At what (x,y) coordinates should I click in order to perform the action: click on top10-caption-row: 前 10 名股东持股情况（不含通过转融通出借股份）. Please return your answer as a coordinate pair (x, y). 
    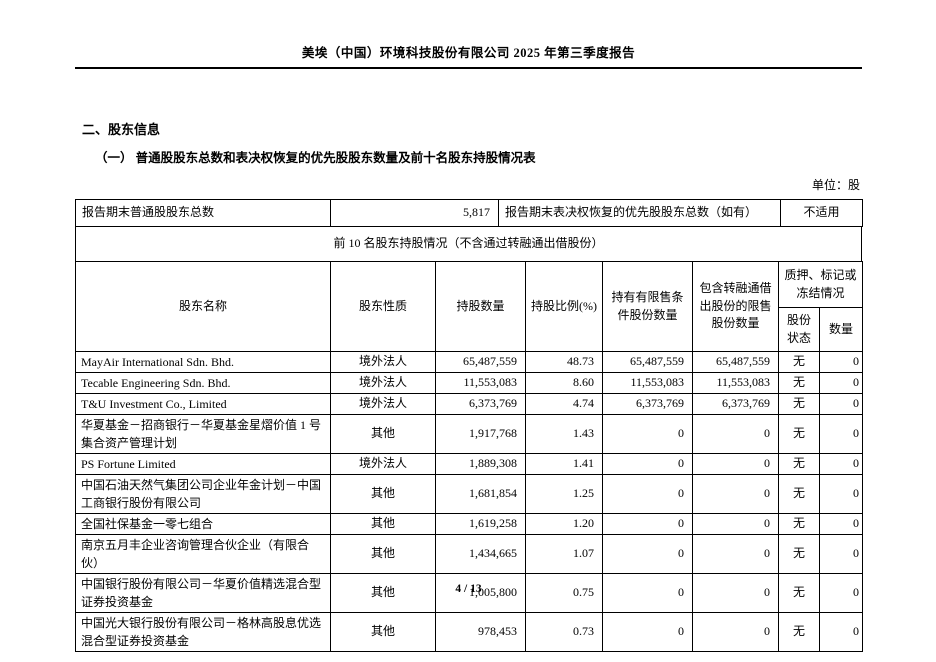
    Looking at the image, I should click on (468, 244).